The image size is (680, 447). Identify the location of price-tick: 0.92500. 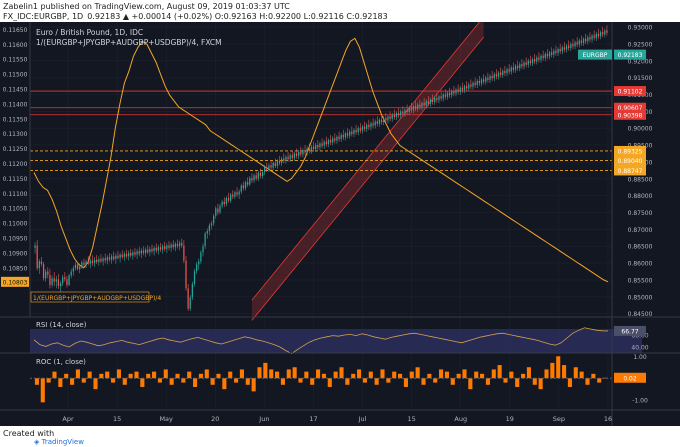
(640, 44).